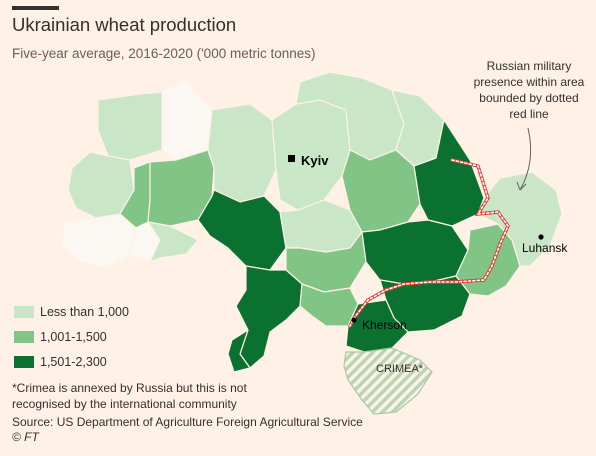 The image size is (596, 456). Describe the element at coordinates (242, 230) in the screenshot. I see `region-vinnytsia` at that location.